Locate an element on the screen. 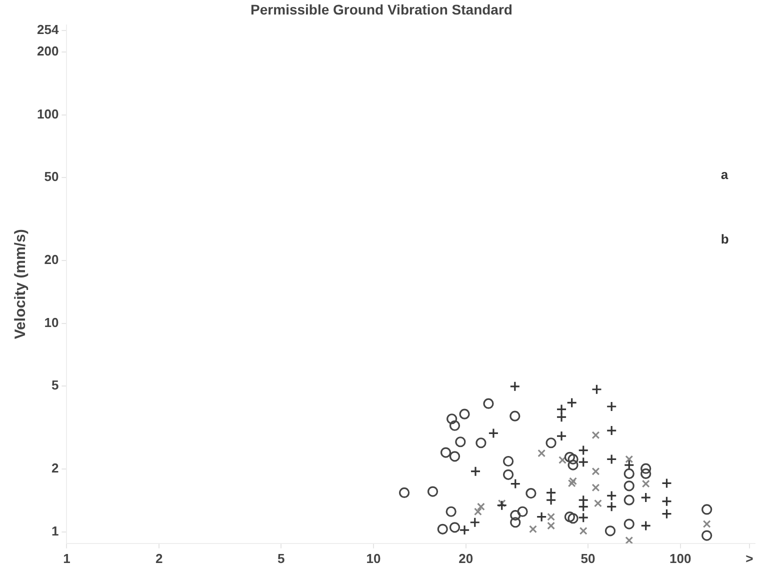 The width and height of the screenshot is (761, 574). x-tick-label: 50 is located at coordinates (588, 558).